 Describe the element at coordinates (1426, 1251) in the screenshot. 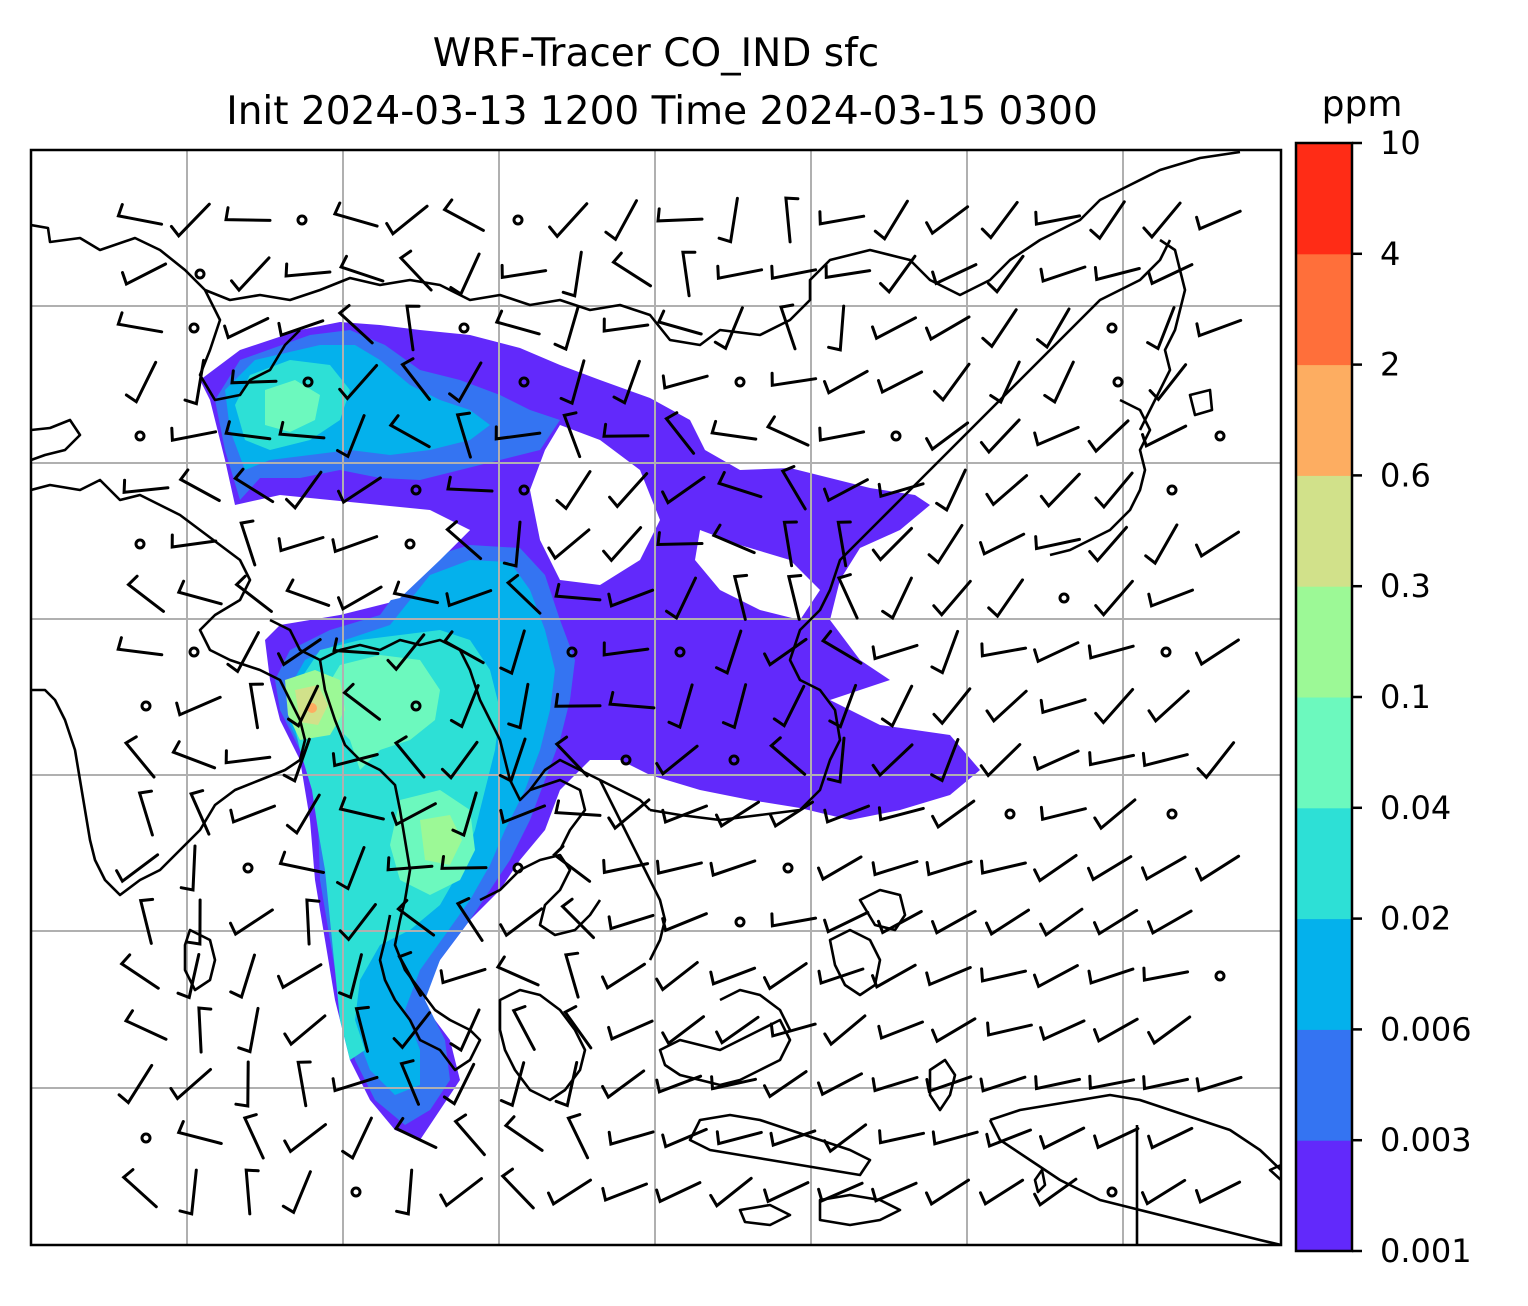

I see `colorbar-tick-label: 0.001` at that location.